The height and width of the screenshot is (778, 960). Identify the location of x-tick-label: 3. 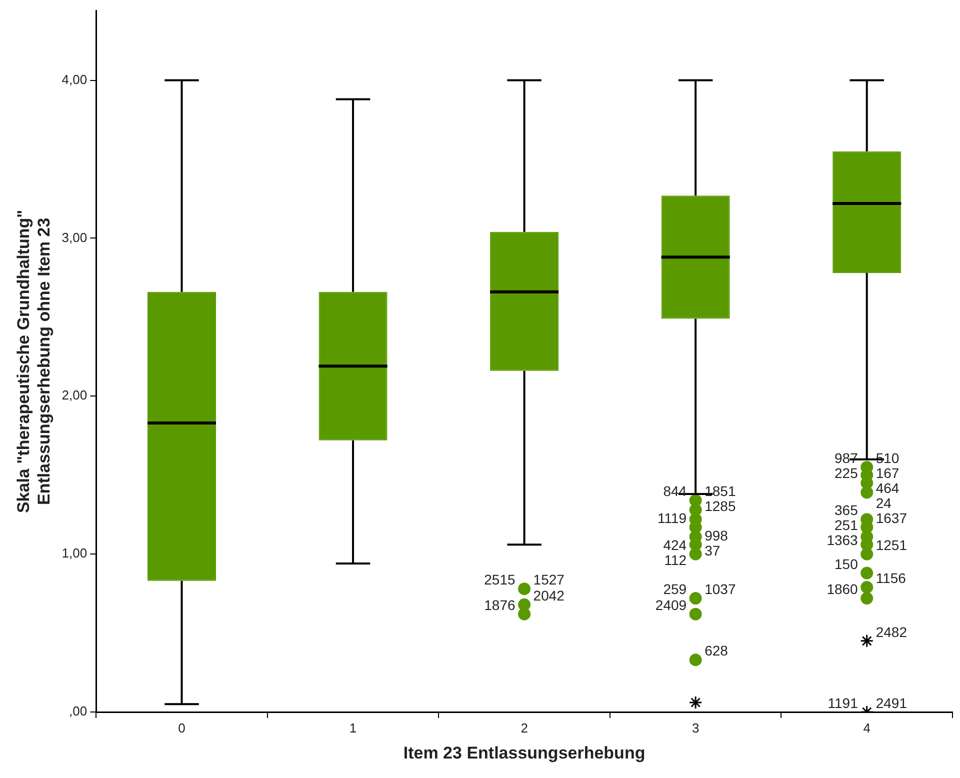
(696, 728).